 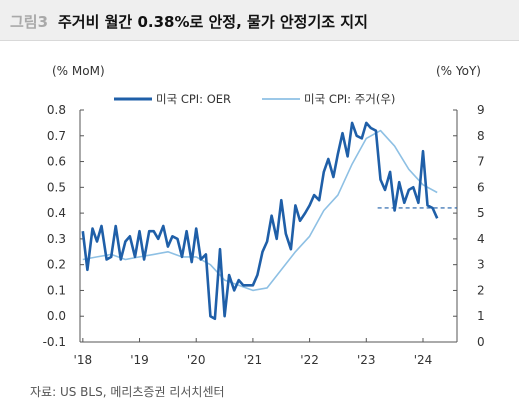 What do you see at coordinates (83, 360) in the screenshot?
I see `x-tick-label: '18` at bounding box center [83, 360].